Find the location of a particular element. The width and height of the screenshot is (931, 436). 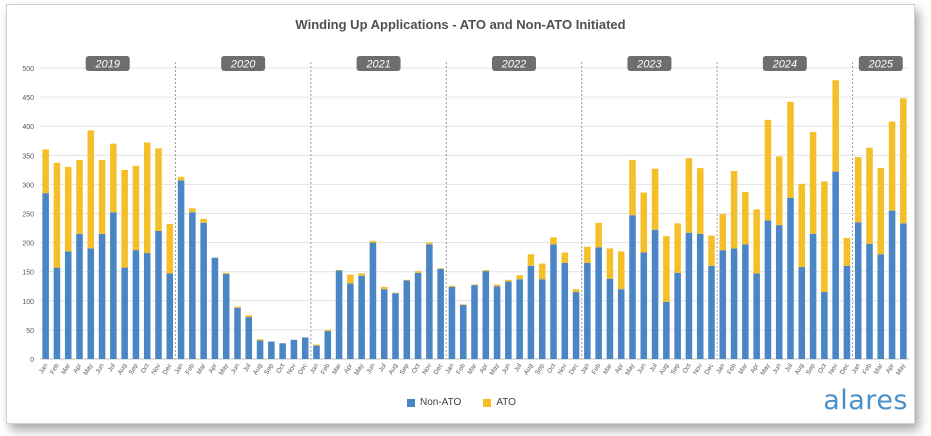

legend-item-non-ato: Non-ATO is located at coordinates (434, 402).